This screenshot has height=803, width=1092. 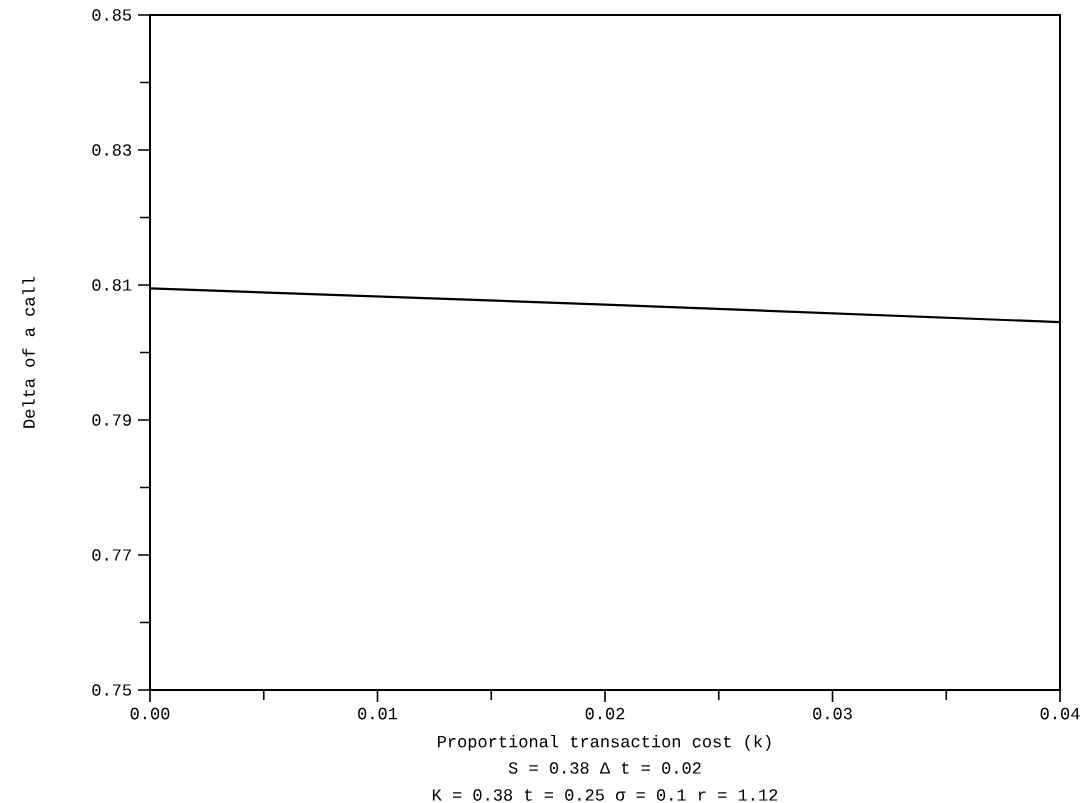 What do you see at coordinates (605, 713) in the screenshot?
I see `x-tick-label: 0.02` at bounding box center [605, 713].